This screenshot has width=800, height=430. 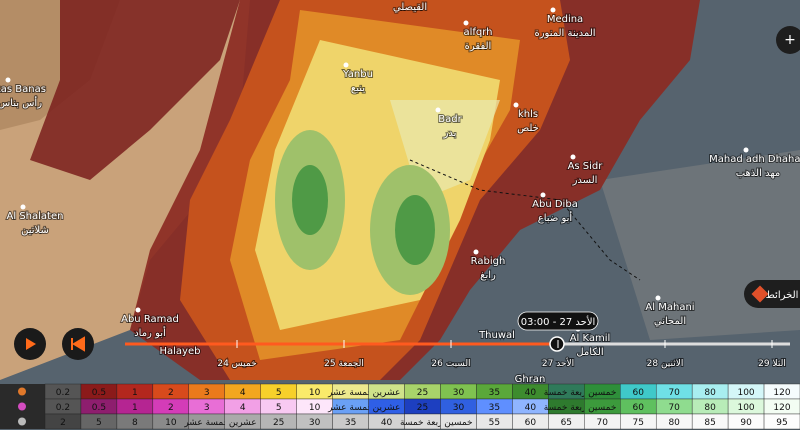 I want to click on place-name-ar: خلص, so click(x=528, y=128).